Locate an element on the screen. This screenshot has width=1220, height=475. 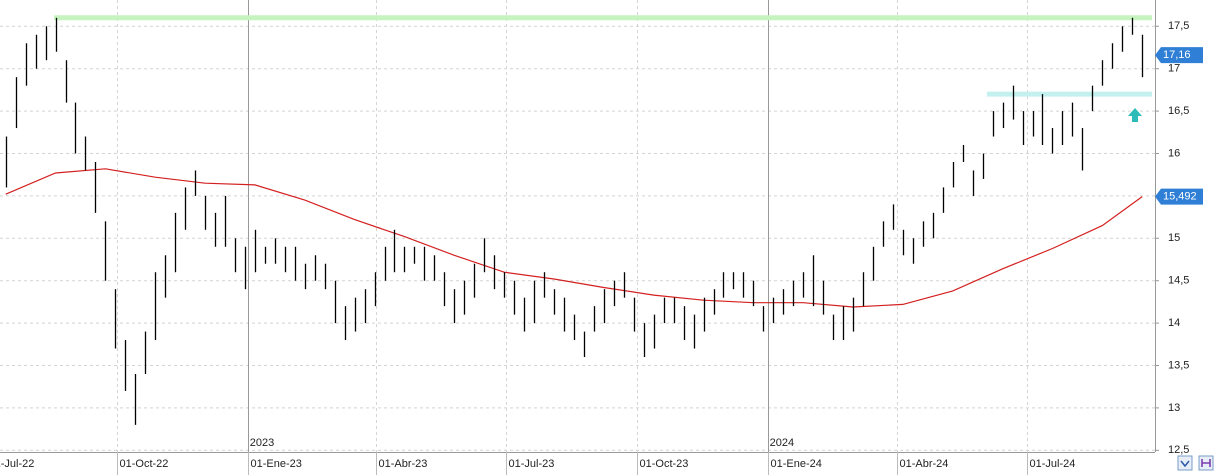
x-tick-label: 01-Abr-24 is located at coordinates (924, 464).